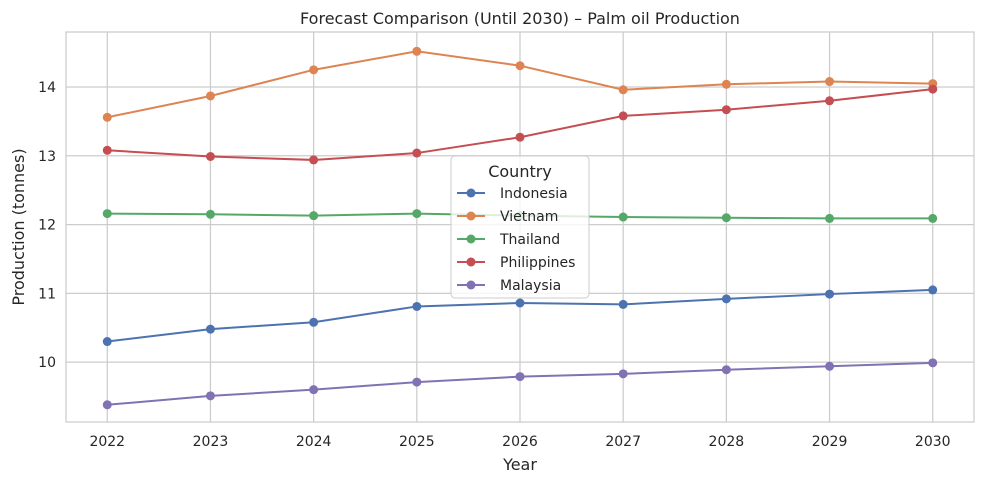 The width and height of the screenshot is (984, 484). What do you see at coordinates (107, 442) in the screenshot?
I see `x-tick-label: 2022` at bounding box center [107, 442].